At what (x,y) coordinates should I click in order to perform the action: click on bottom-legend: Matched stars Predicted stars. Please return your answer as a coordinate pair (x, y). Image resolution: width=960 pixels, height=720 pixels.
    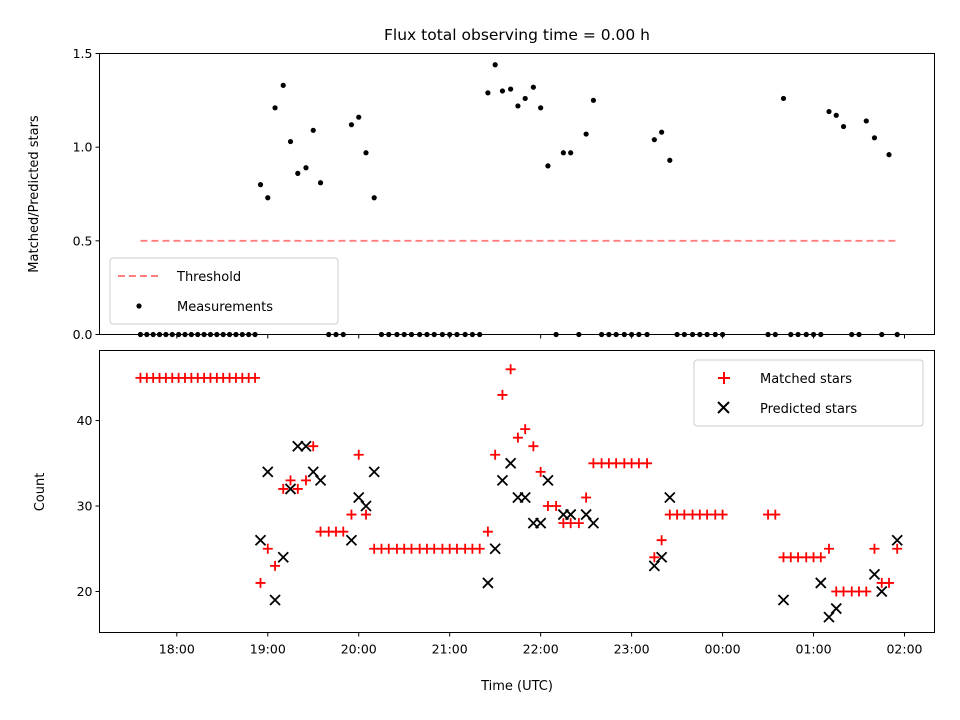
    Looking at the image, I should click on (808, 393).